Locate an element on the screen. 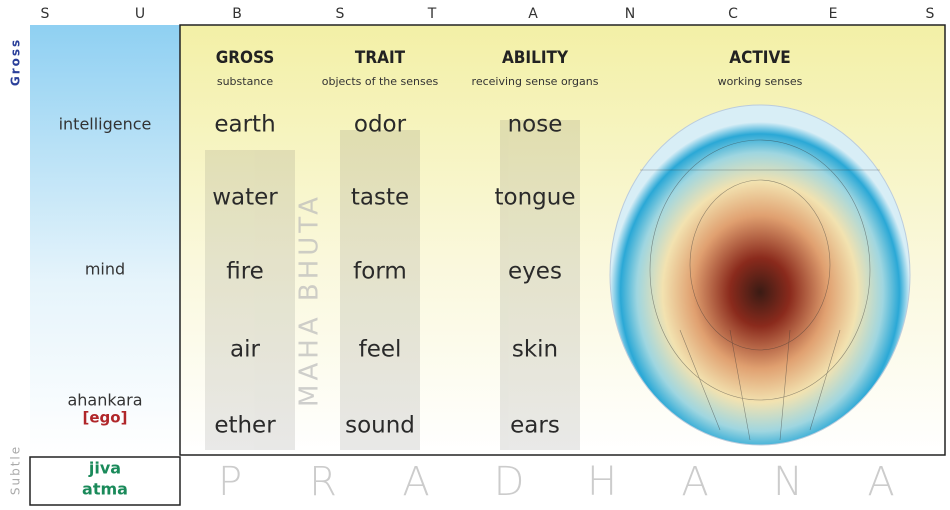  top-letter: A is located at coordinates (533, 14).